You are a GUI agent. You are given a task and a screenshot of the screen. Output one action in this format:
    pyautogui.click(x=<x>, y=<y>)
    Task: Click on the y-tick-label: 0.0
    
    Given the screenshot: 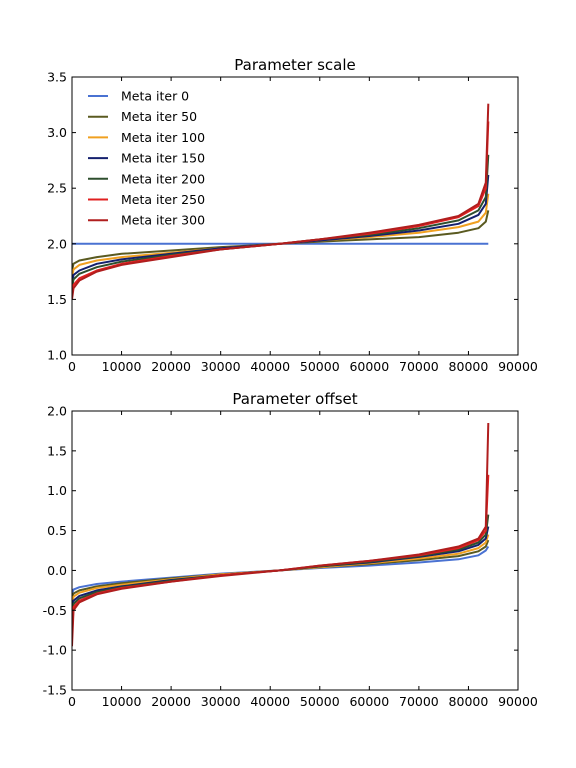 What is the action you would take?
    pyautogui.click(x=57, y=570)
    